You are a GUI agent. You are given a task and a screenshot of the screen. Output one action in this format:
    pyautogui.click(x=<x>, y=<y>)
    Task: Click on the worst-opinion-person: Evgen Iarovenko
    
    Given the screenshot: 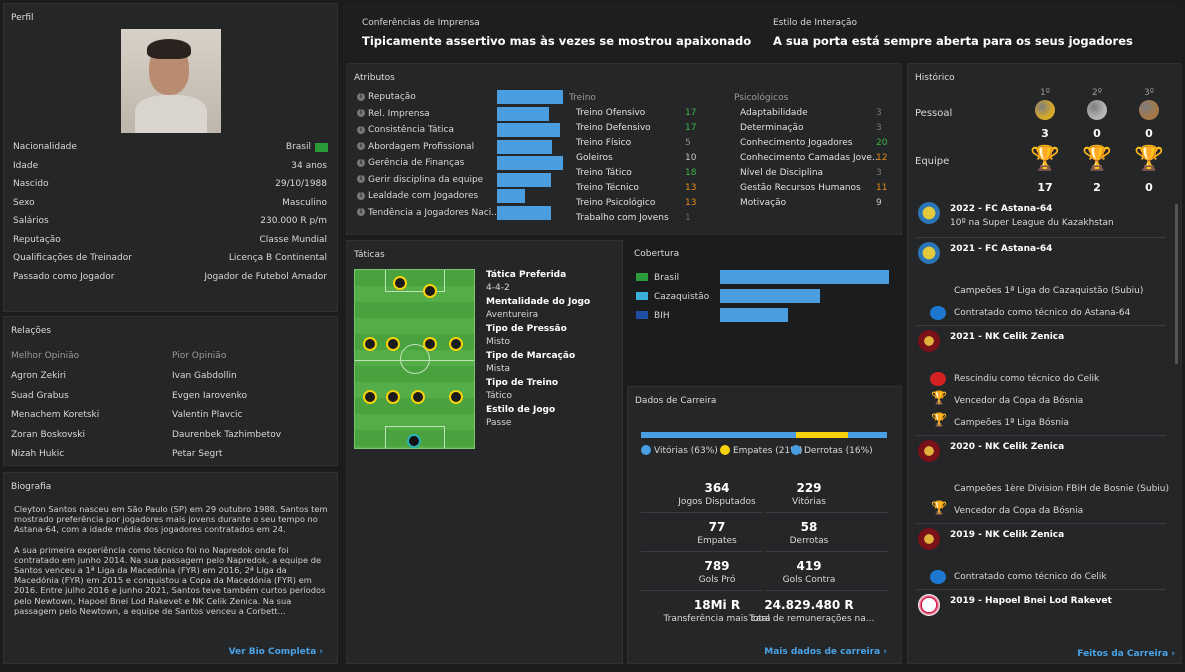 What is the action you would take?
    pyautogui.click(x=209, y=395)
    